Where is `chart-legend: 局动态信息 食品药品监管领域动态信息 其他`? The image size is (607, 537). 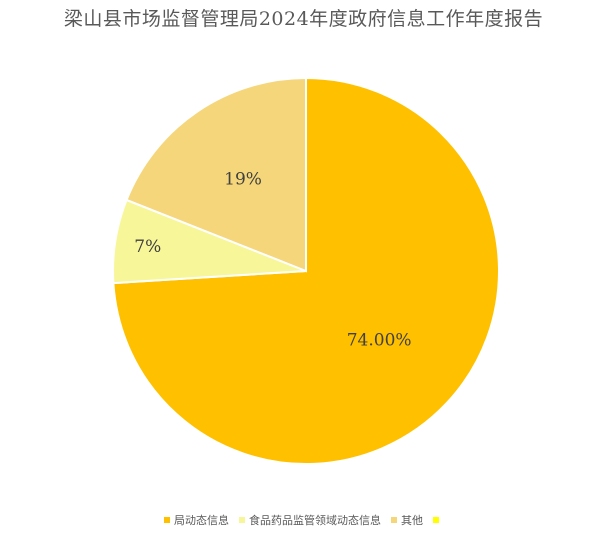
chart-legend: 局动态信息 食品药品监管领域动态信息 其他 is located at coordinates (303, 520).